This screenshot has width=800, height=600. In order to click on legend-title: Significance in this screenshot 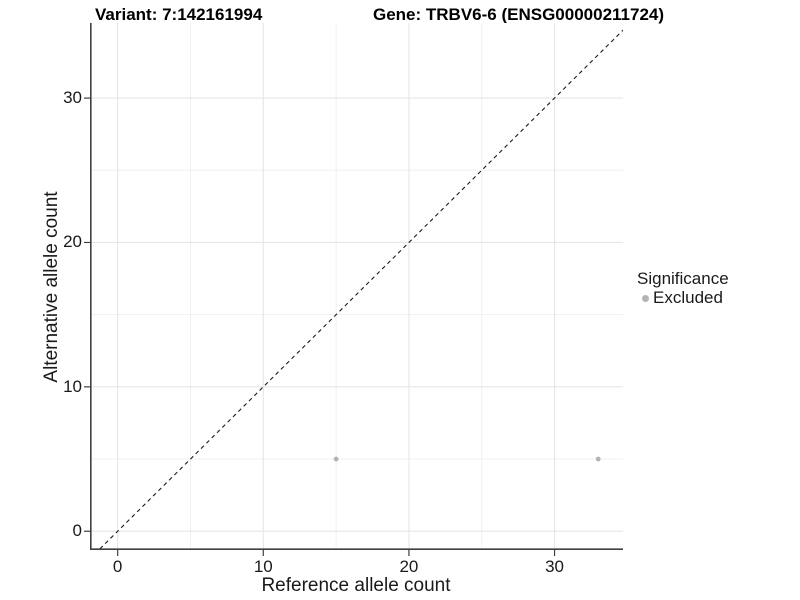, I will do `click(683, 278)`.